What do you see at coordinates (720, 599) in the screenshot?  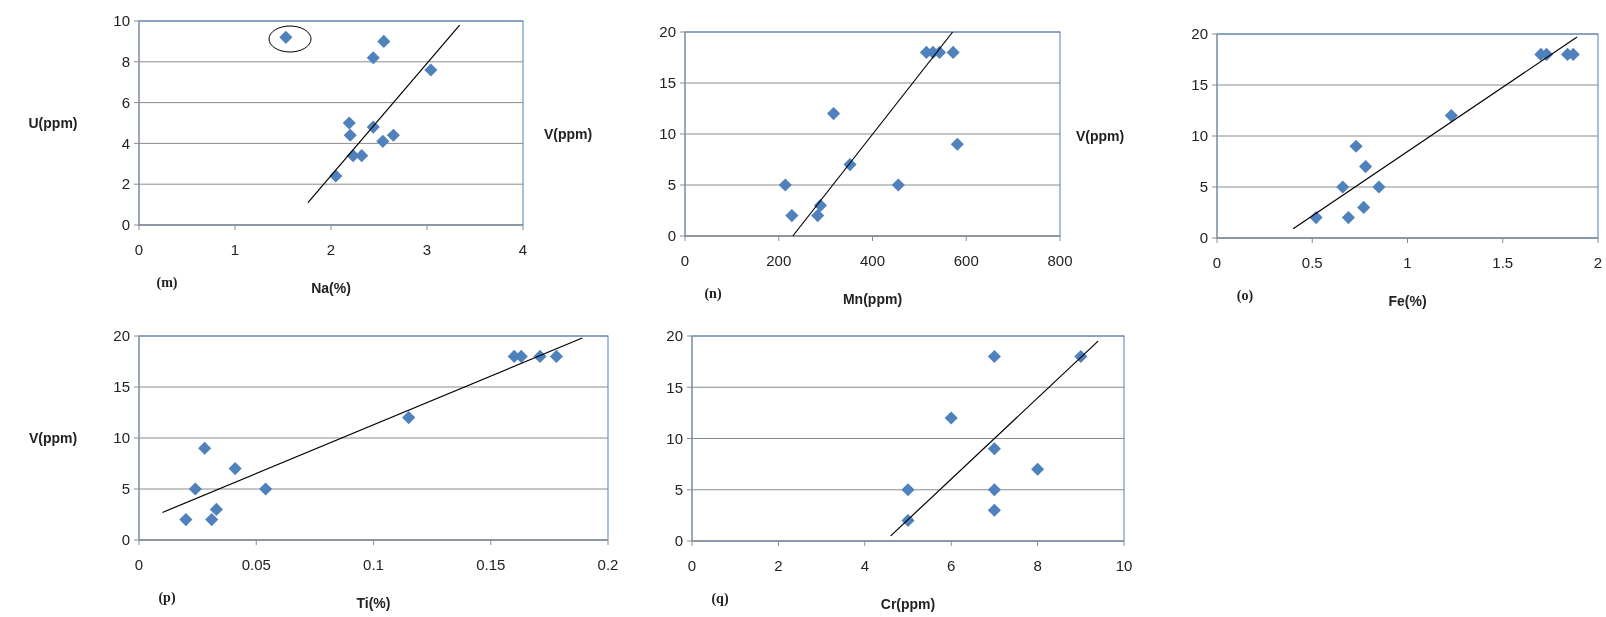 I see `text: (q)` at bounding box center [720, 599].